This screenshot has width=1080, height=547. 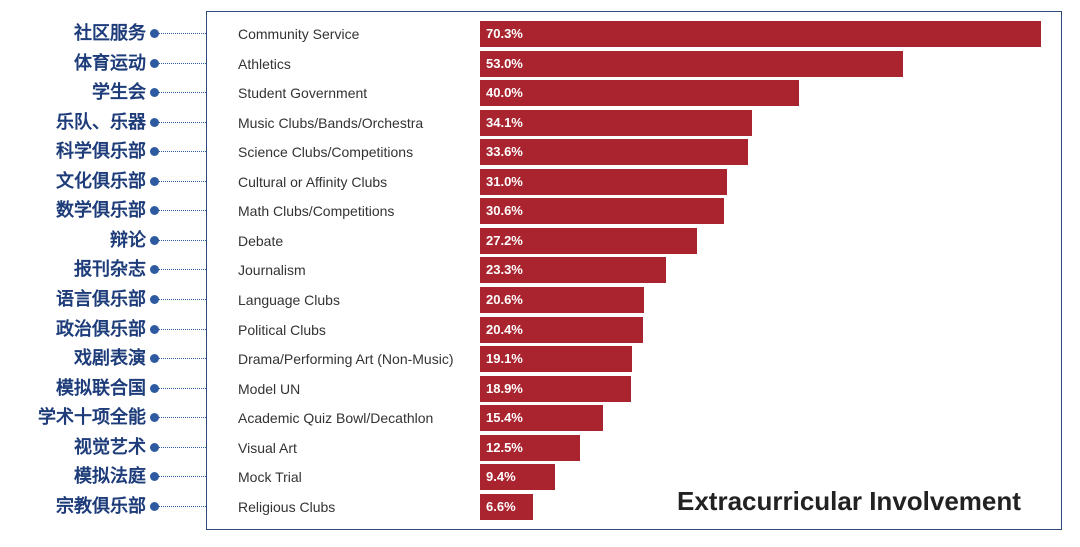 I want to click on category-label: Debate, so click(x=261, y=241).